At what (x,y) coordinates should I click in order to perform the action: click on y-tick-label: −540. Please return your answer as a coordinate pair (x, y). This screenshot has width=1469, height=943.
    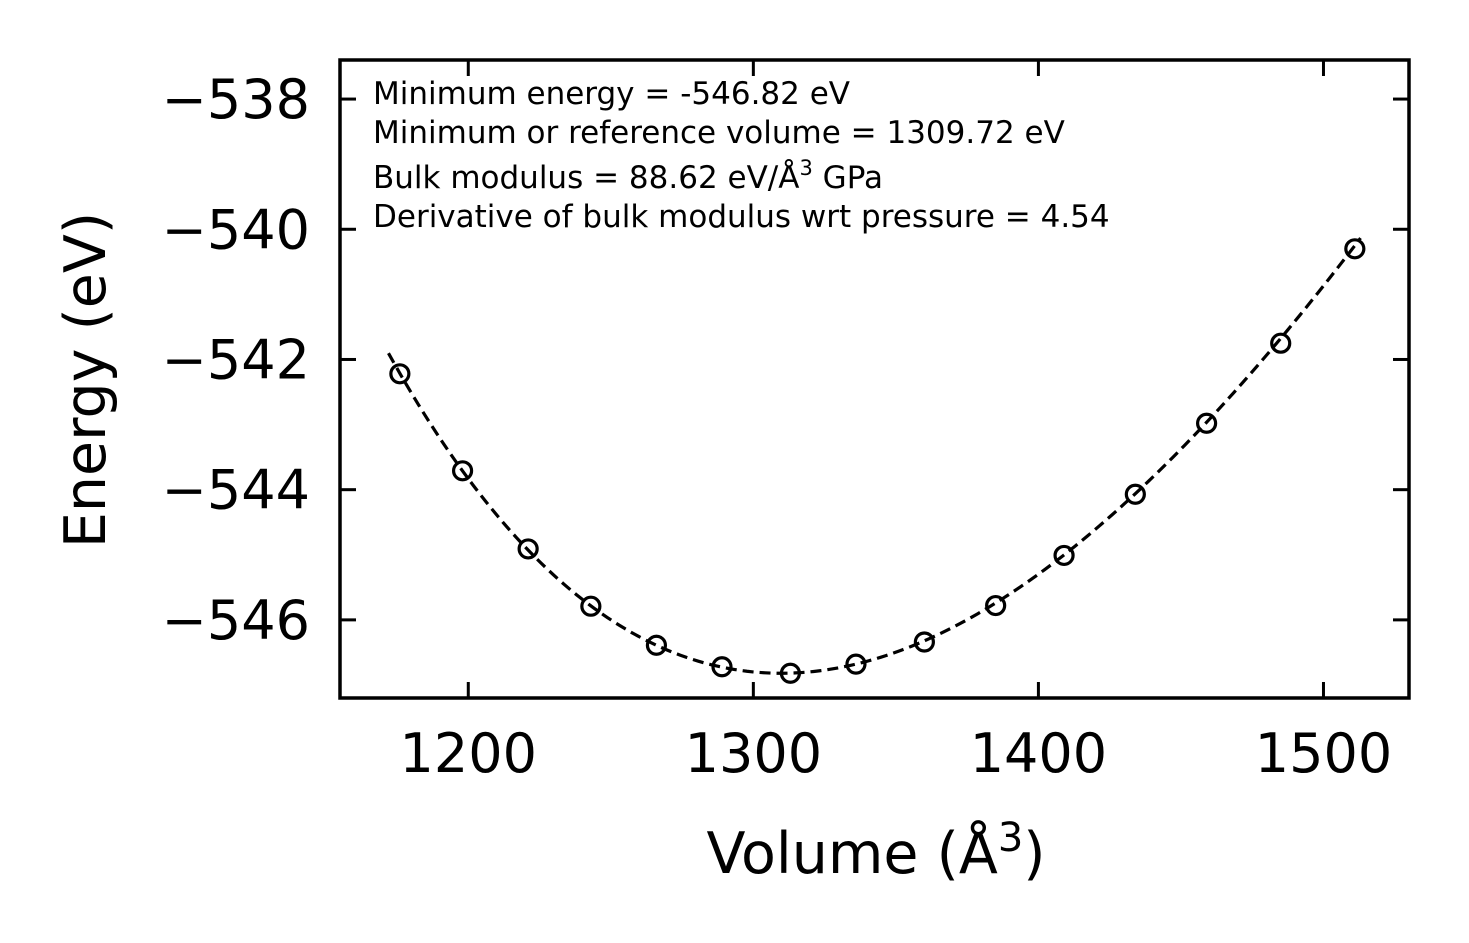
    Looking at the image, I should click on (236, 229).